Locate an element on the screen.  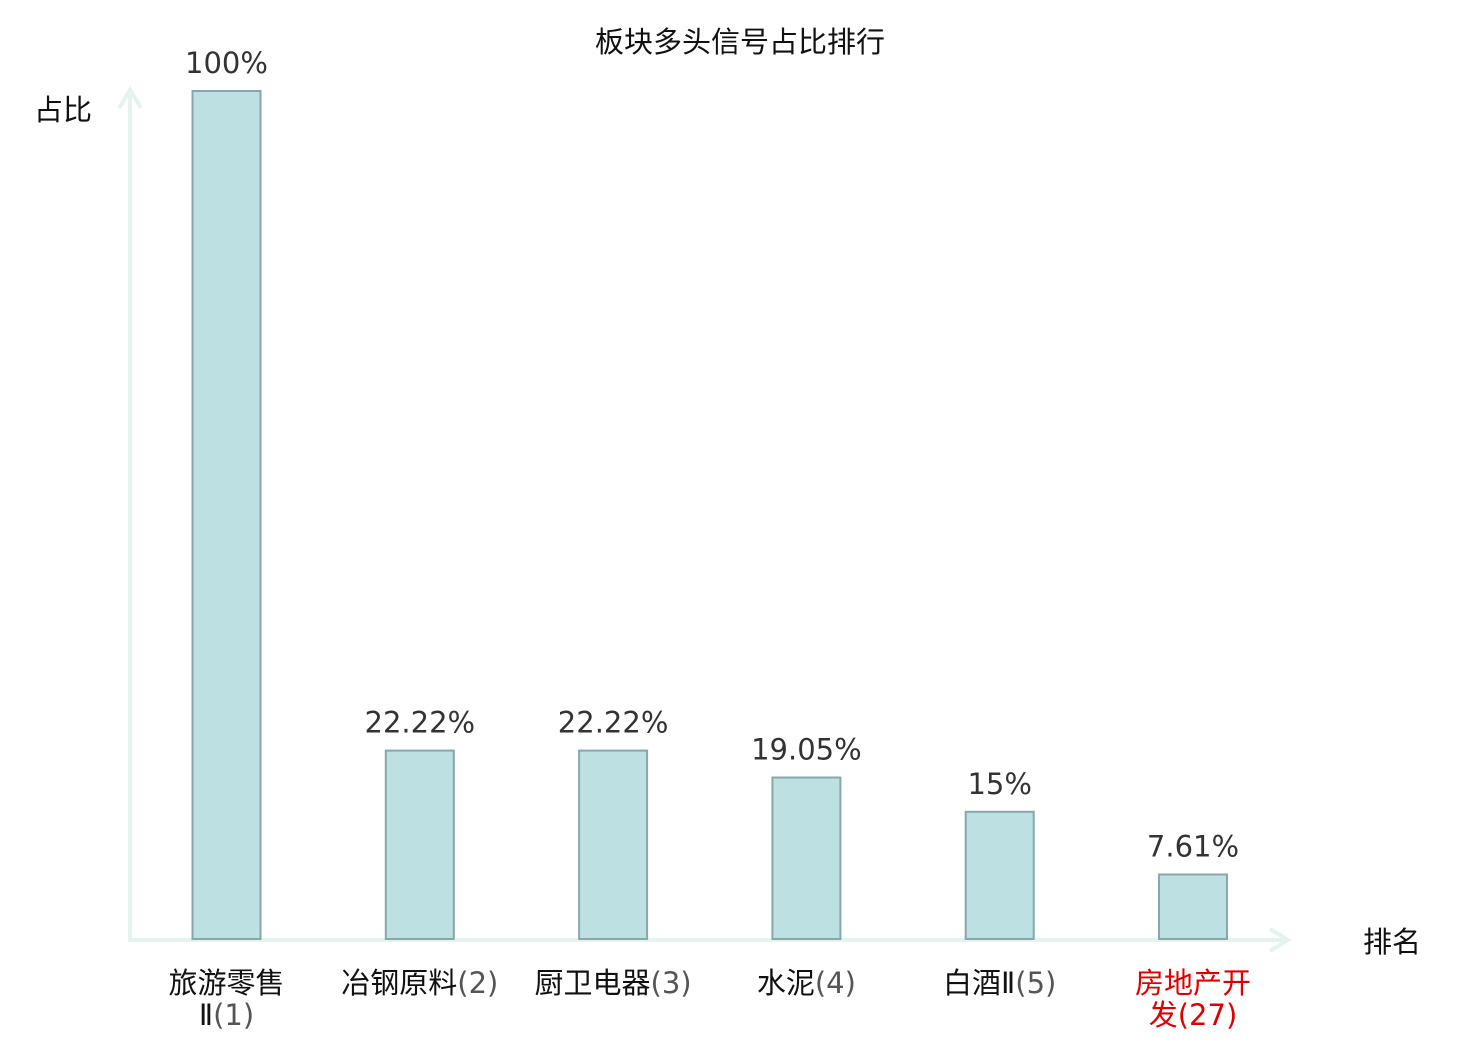
value-label-3: 22.22% is located at coordinates (613, 723).